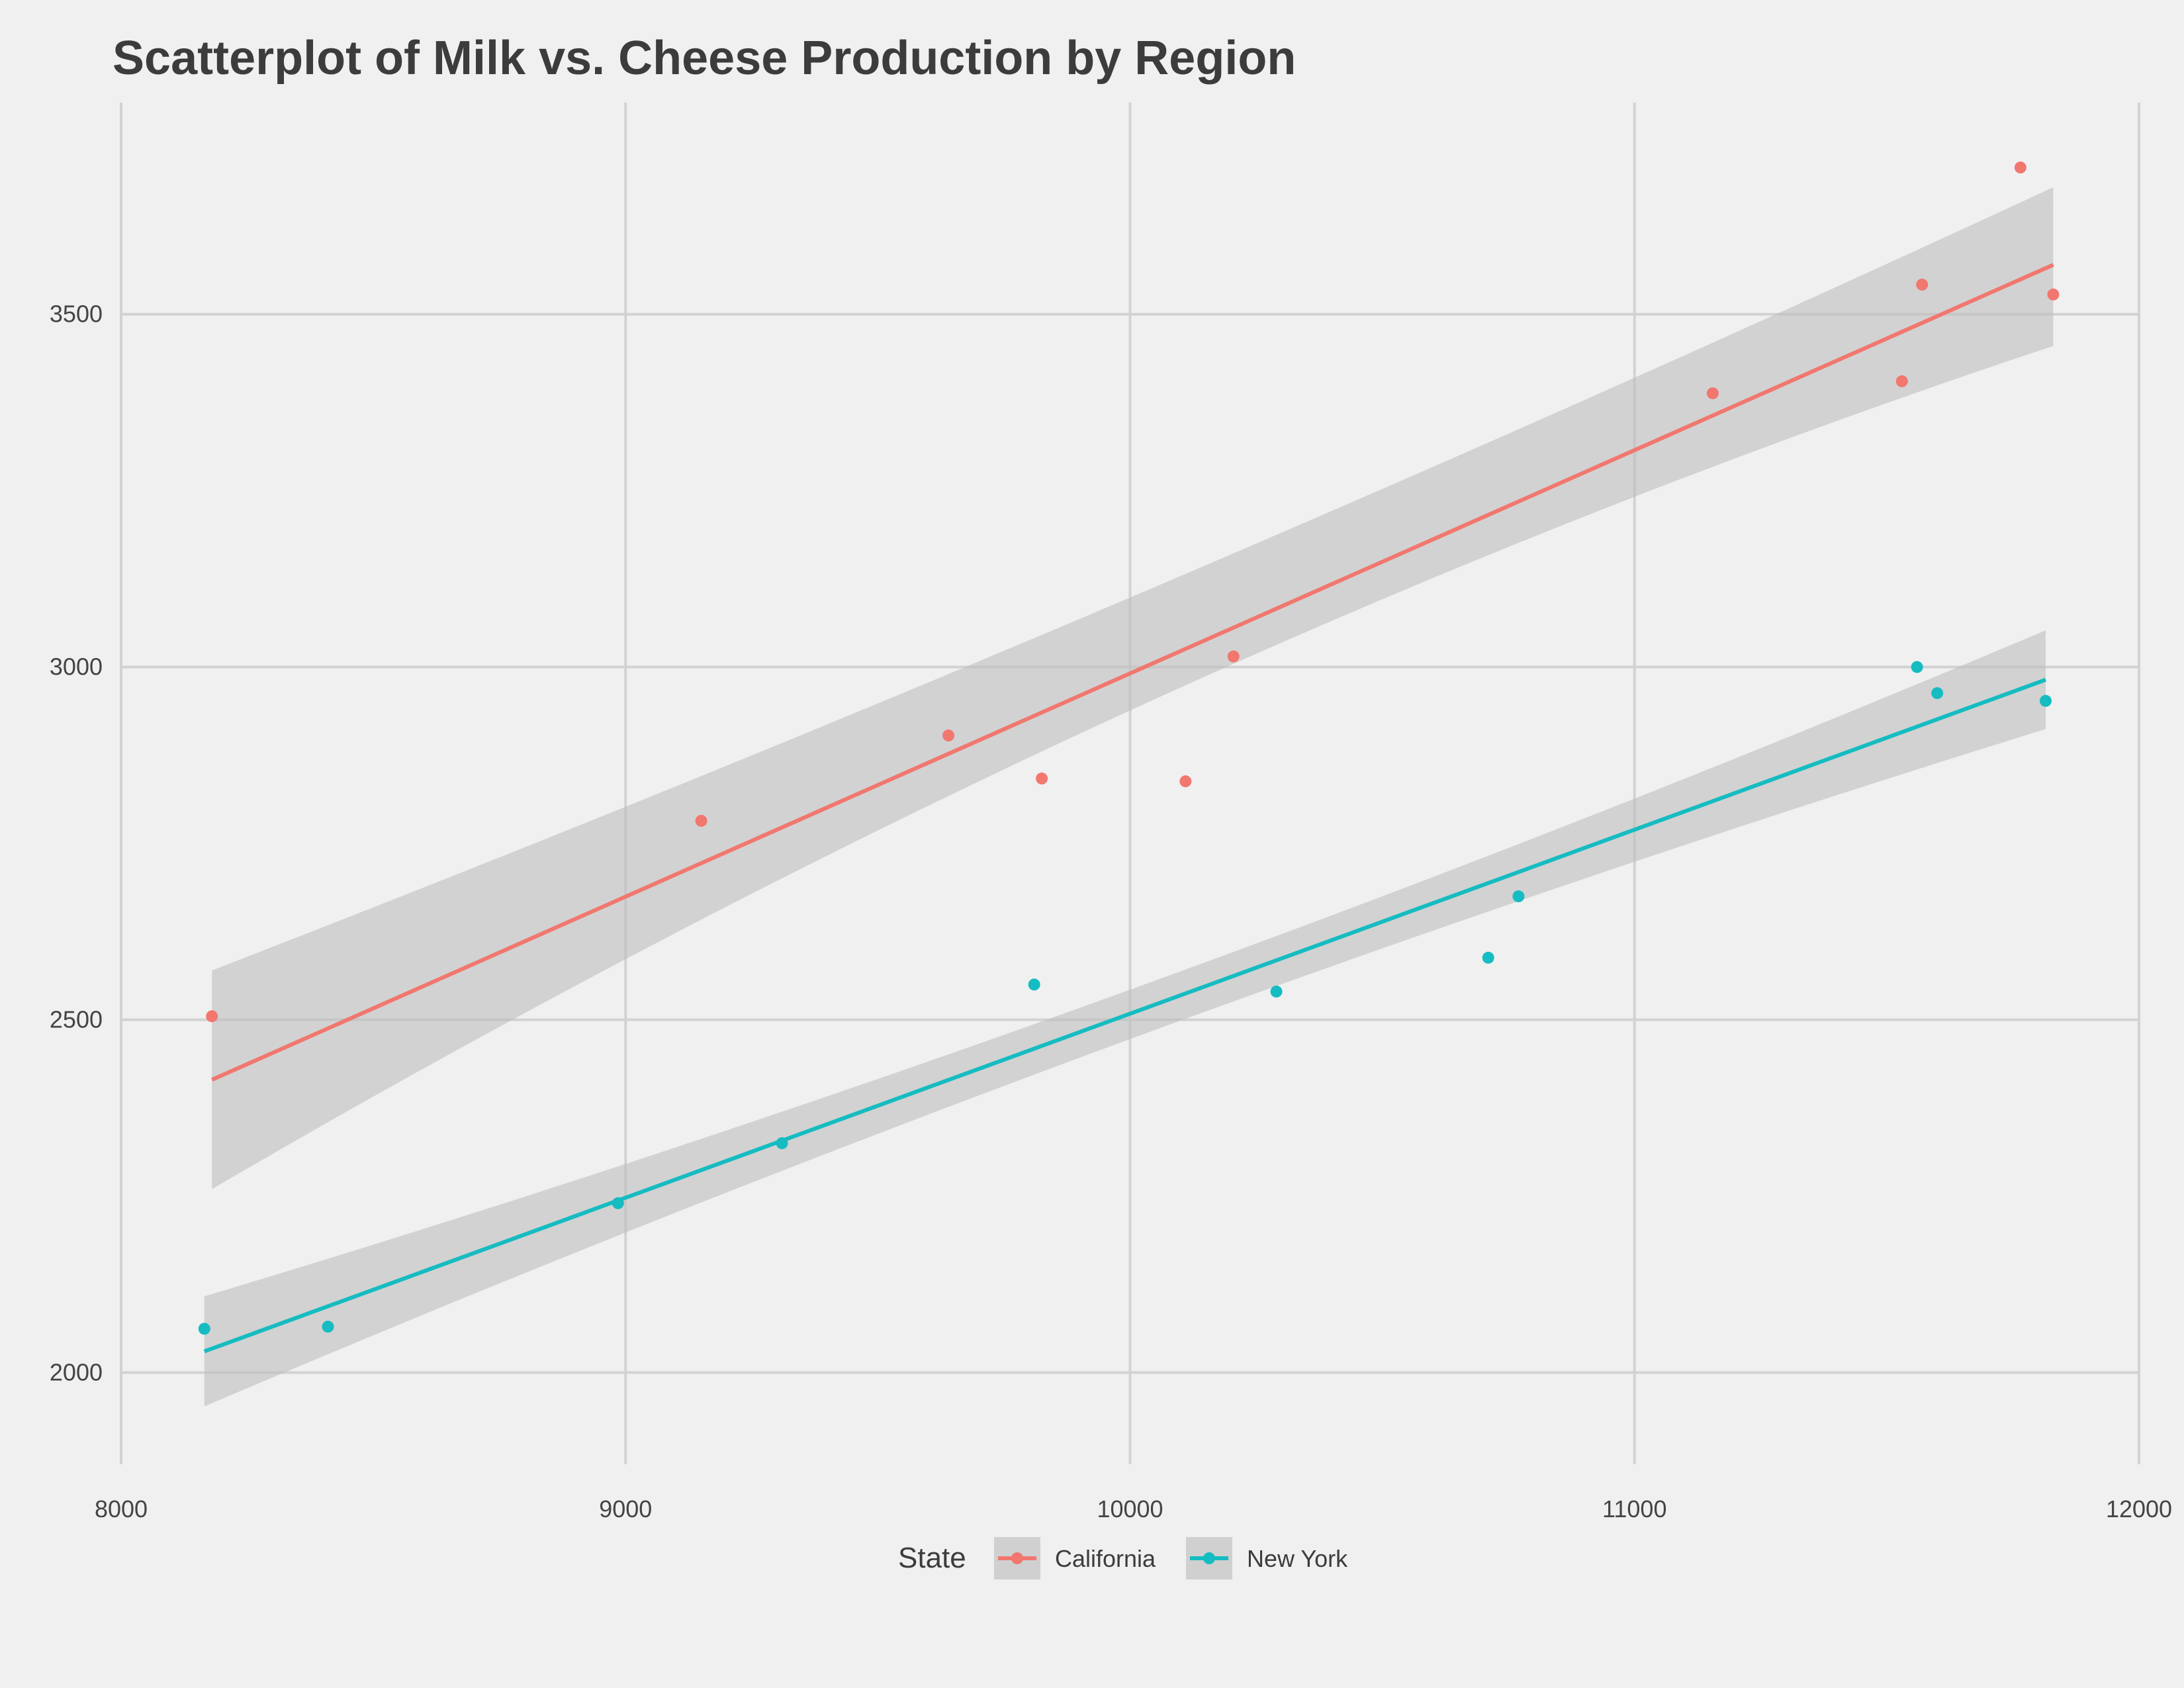 This screenshot has height=1688, width=2184. Describe the element at coordinates (76, 1371) in the screenshot. I see `y-tick-label: 2000` at that location.